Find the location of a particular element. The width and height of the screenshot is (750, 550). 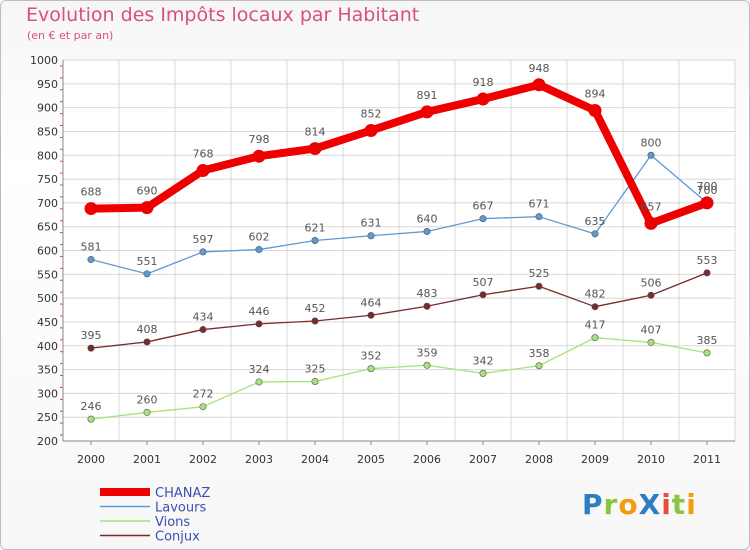

x-tick-label: 2007 is located at coordinates (483, 459).